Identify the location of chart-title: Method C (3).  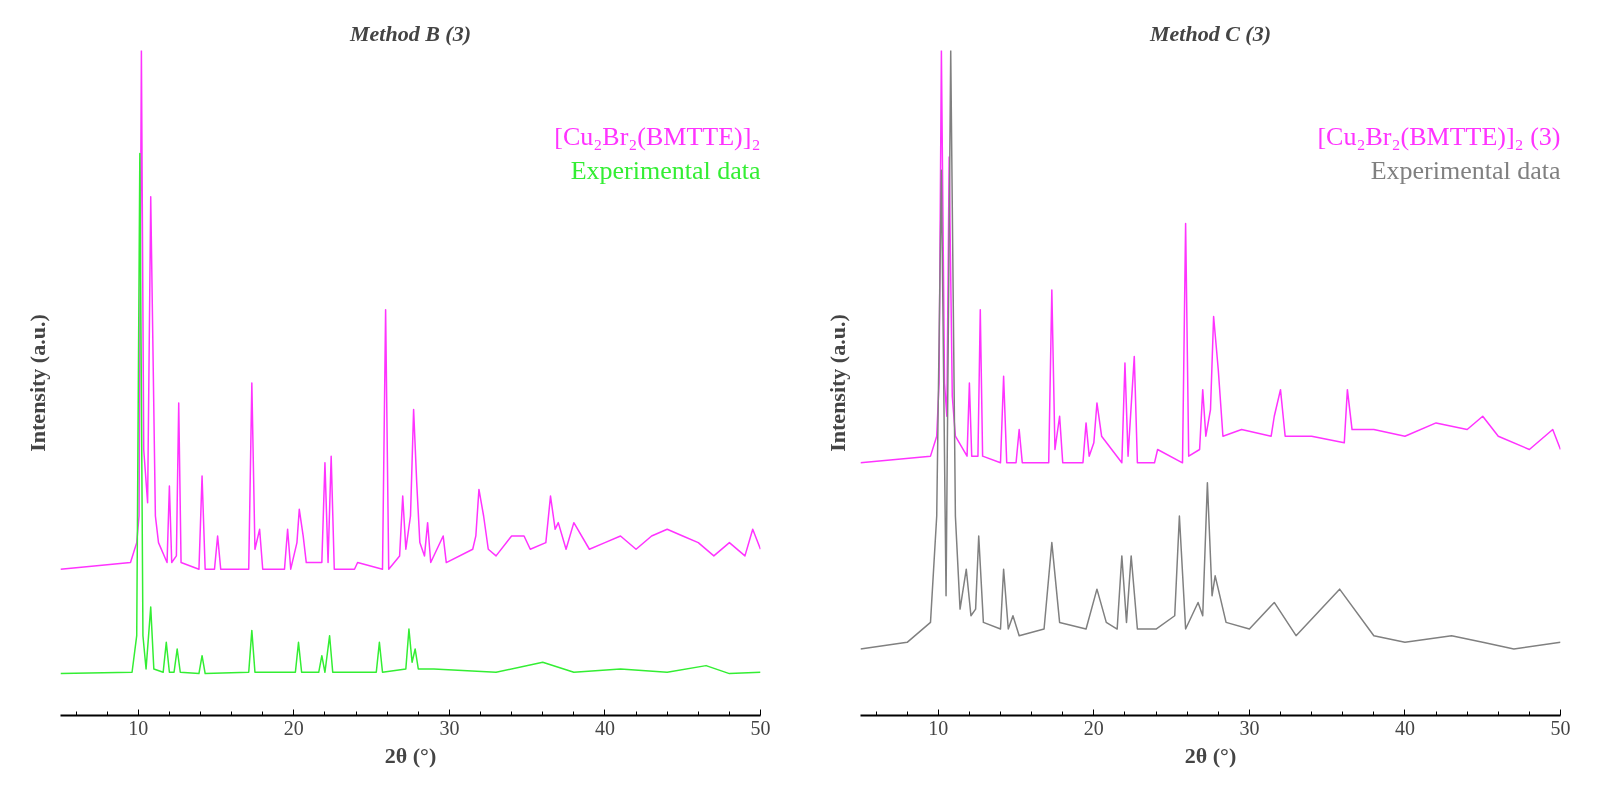
(1210, 33).